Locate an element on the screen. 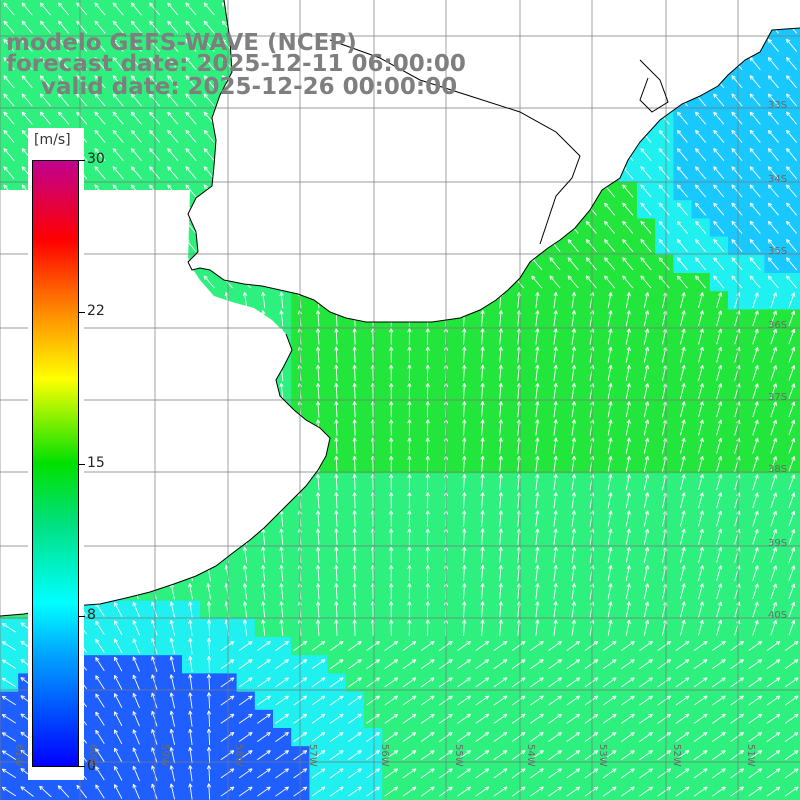  longitude-label: 52W is located at coordinates (676, 755).